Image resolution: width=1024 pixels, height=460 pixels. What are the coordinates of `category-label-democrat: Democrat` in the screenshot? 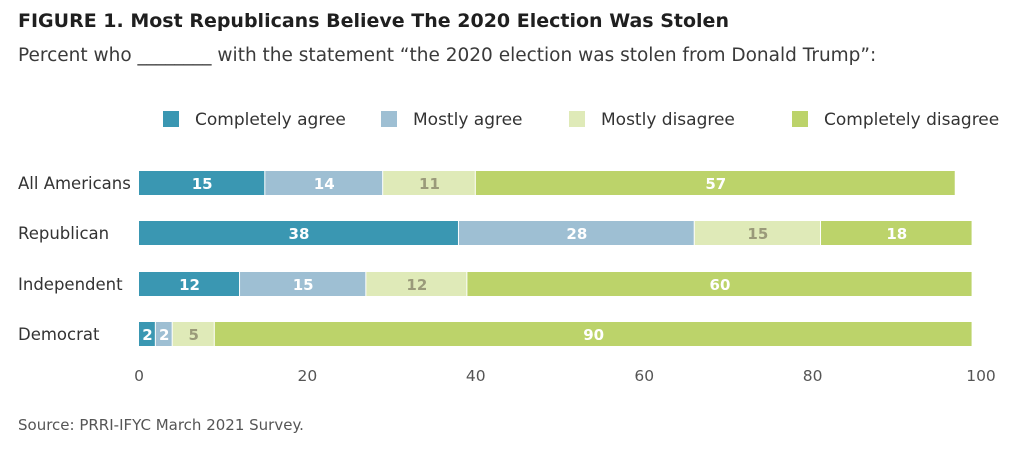 It's located at (59, 334).